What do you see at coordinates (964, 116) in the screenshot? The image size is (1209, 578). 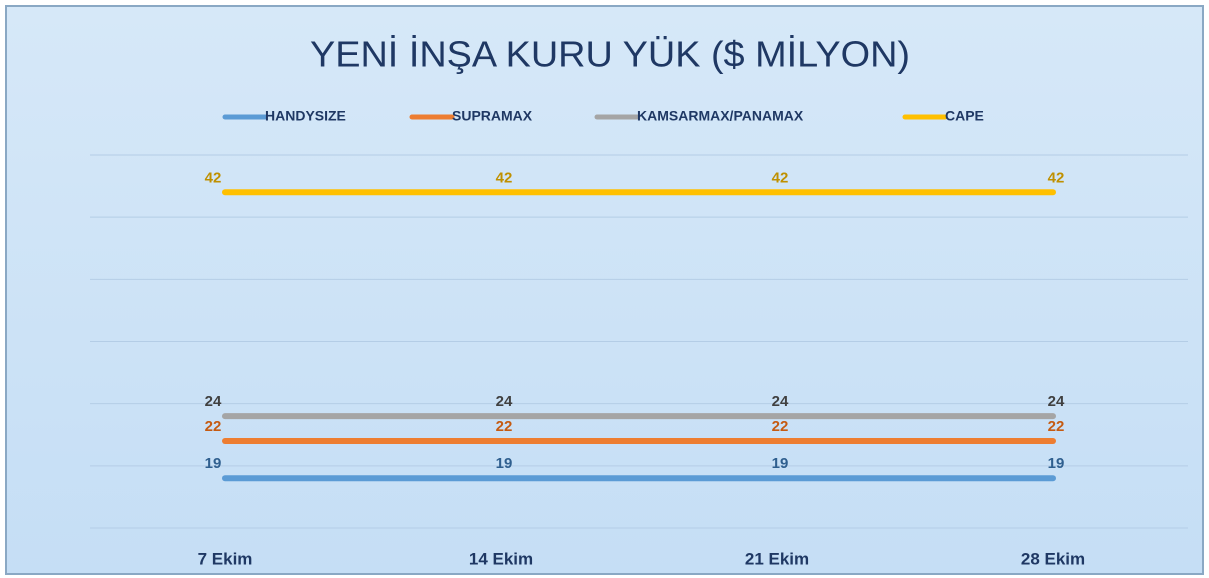 I see `legend-label: CAPE` at bounding box center [964, 116].